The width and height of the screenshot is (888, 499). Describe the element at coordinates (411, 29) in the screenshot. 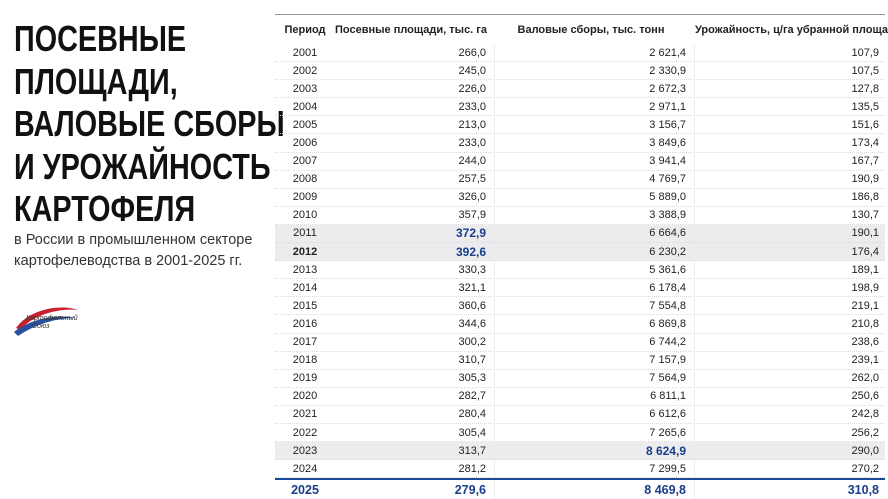

I see `header-cell: Посевные площади, тыс. га` at that location.